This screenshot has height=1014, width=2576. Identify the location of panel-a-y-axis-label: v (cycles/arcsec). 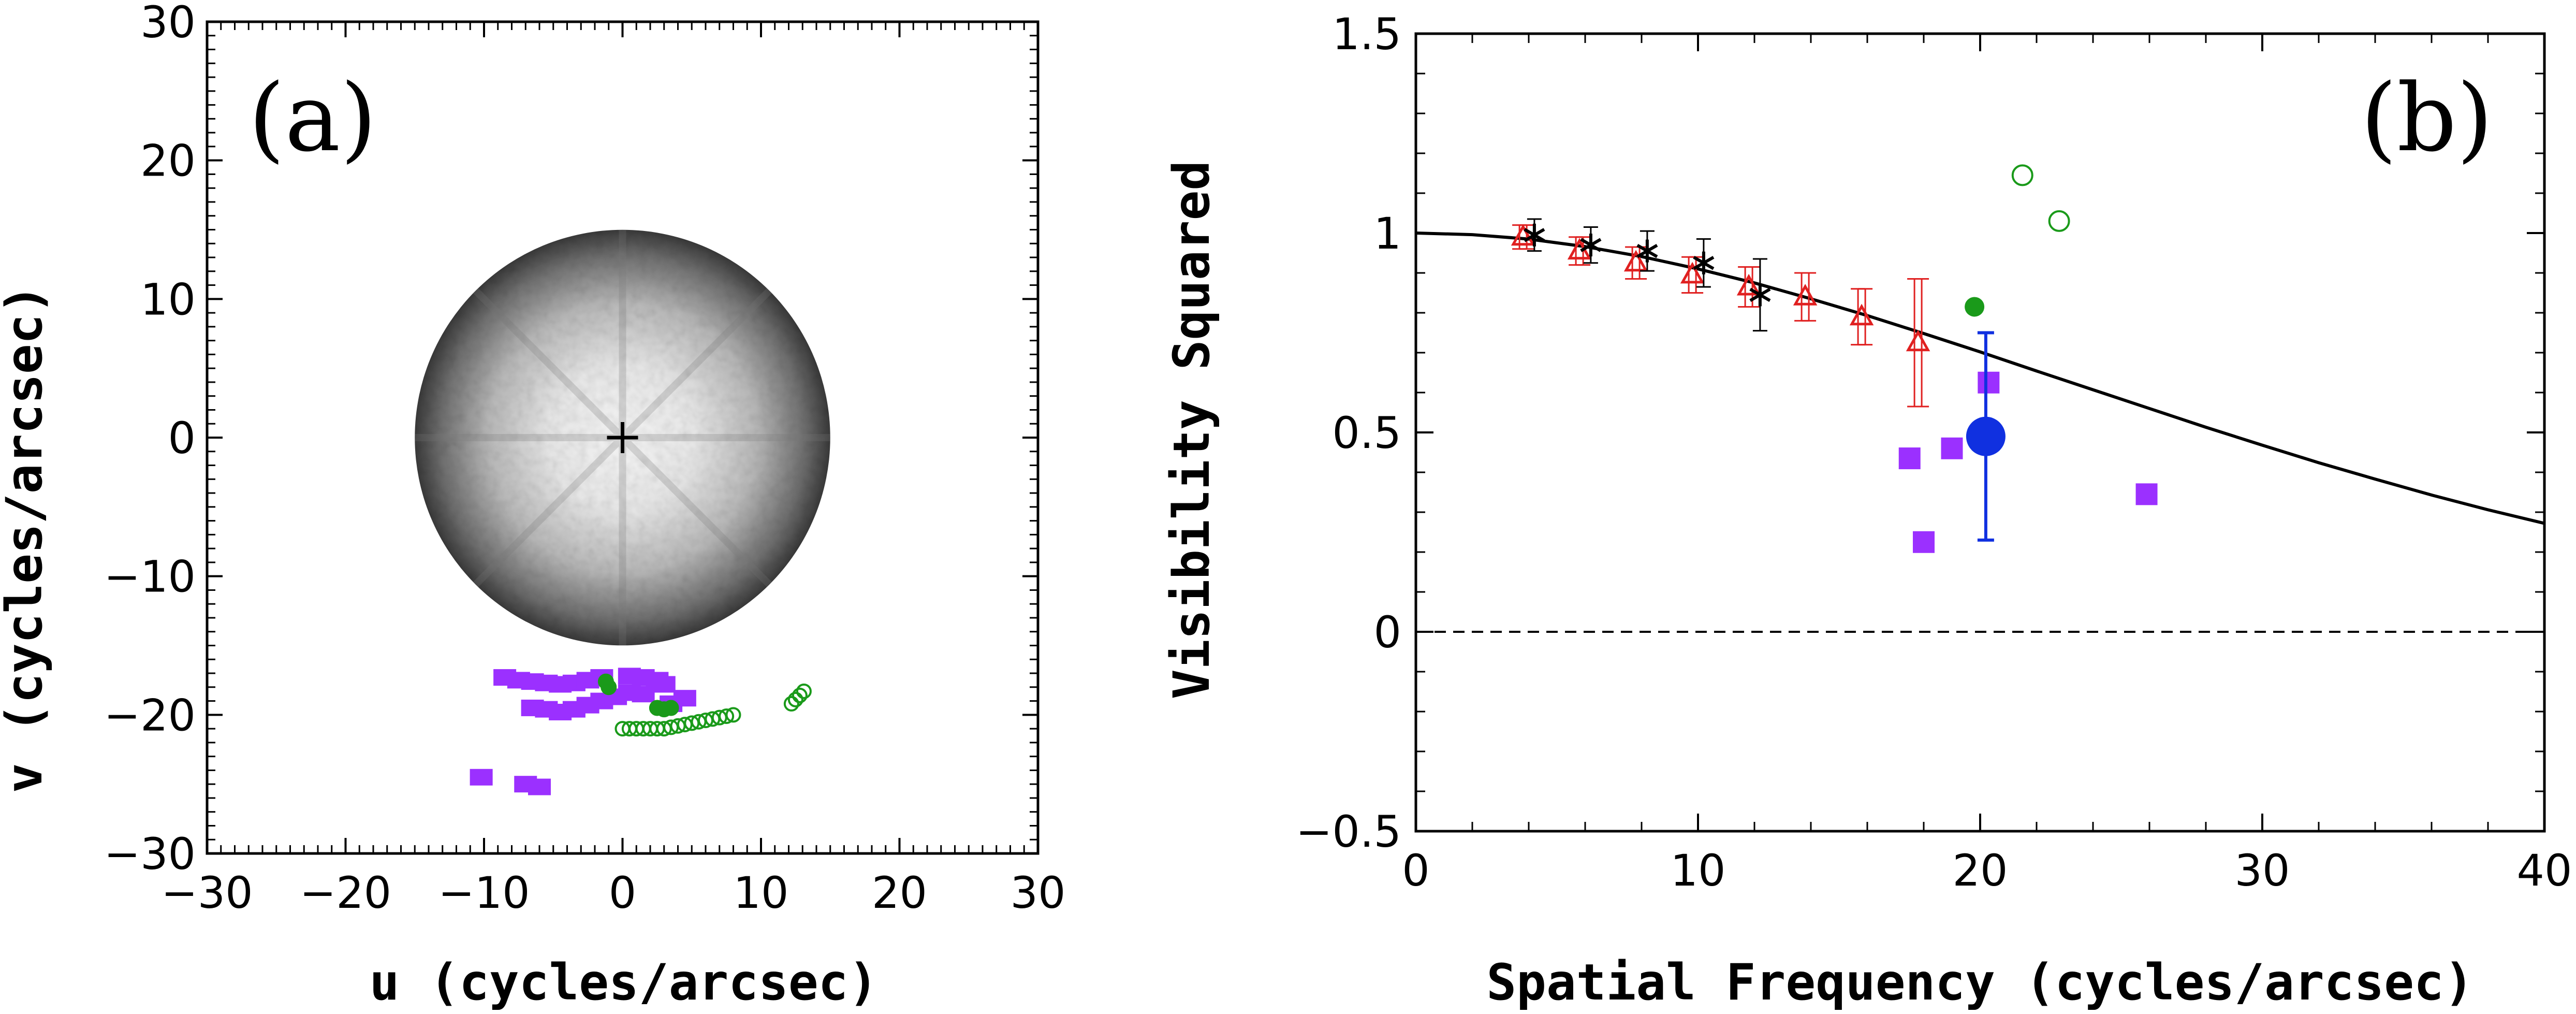
(27, 538).